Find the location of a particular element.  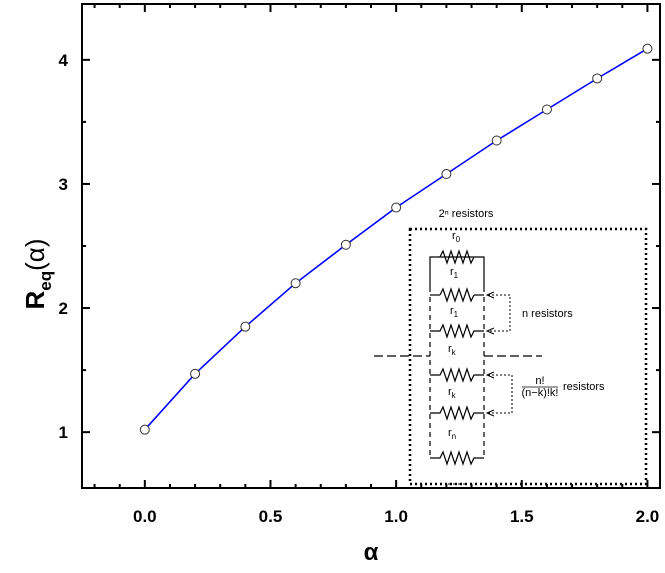

label-rk-b: rk is located at coordinates (452, 393).